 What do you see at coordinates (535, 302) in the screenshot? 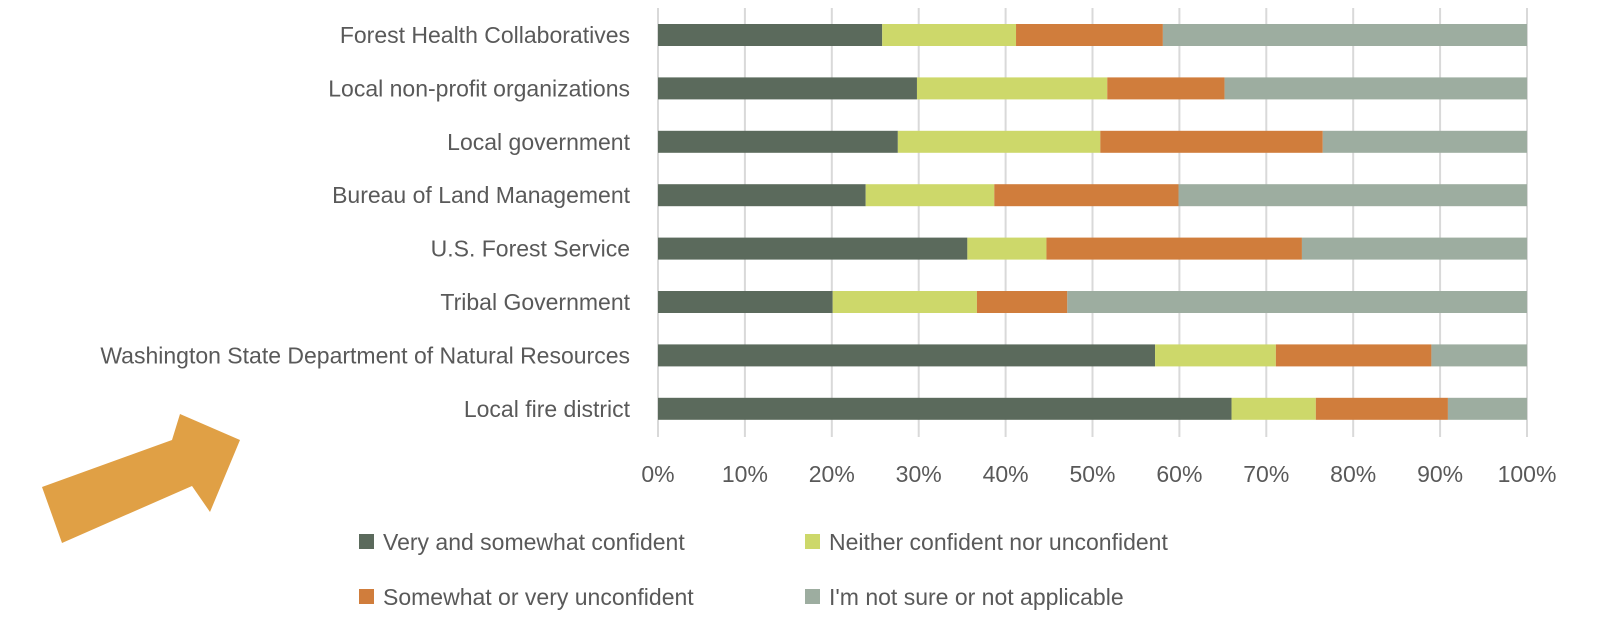
I see `category-label: Tribal Government` at bounding box center [535, 302].